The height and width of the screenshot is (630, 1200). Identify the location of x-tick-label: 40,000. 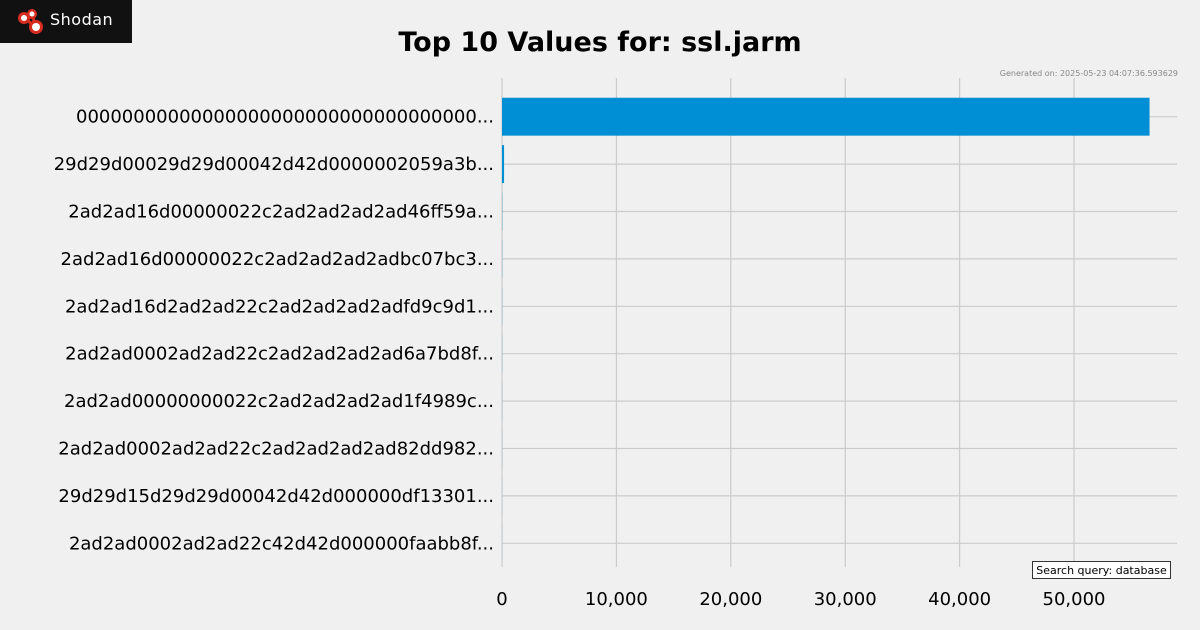
(959, 599).